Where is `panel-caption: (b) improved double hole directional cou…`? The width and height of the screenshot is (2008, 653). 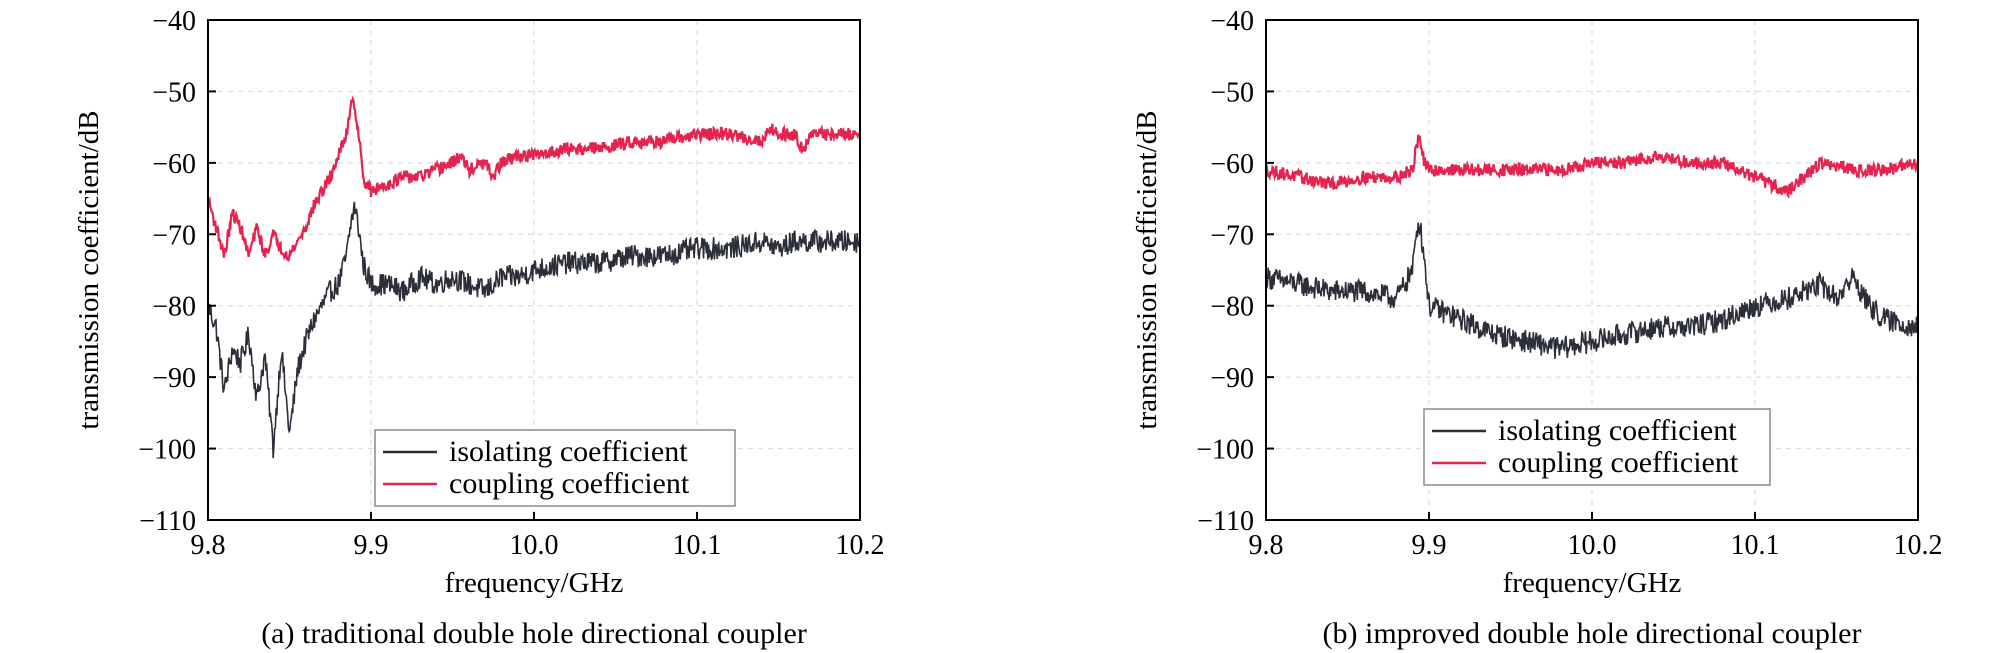 panel-caption: (b) improved double hole directional cou… is located at coordinates (1592, 633).